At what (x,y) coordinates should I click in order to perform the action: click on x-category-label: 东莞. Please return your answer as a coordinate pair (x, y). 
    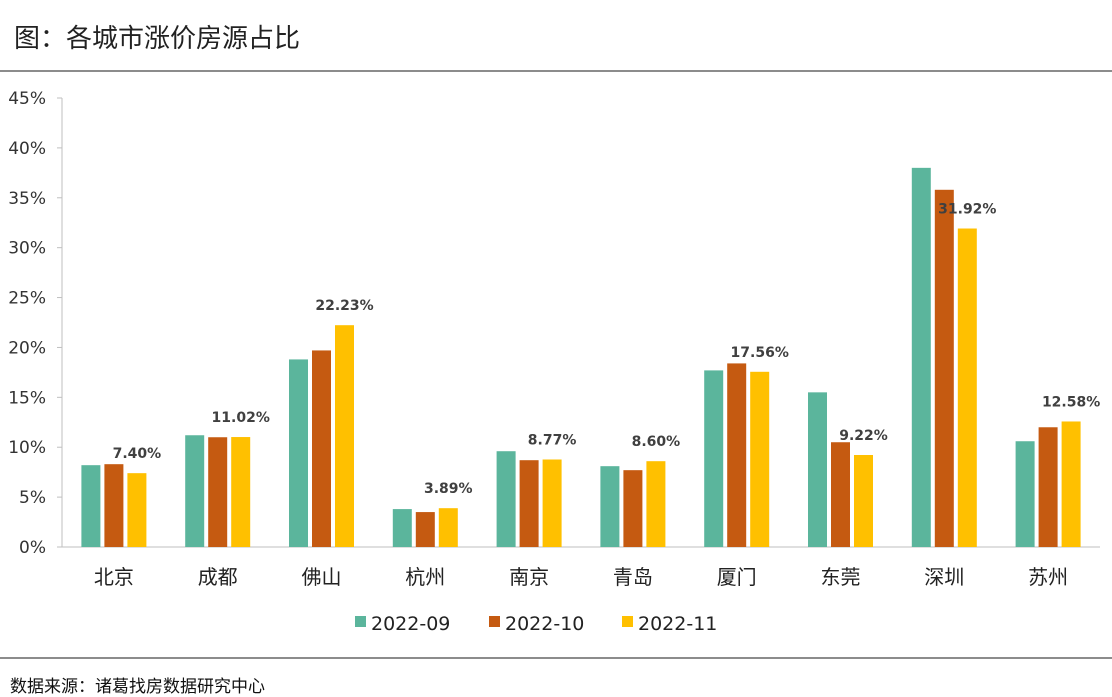
    Looking at the image, I should click on (841, 577).